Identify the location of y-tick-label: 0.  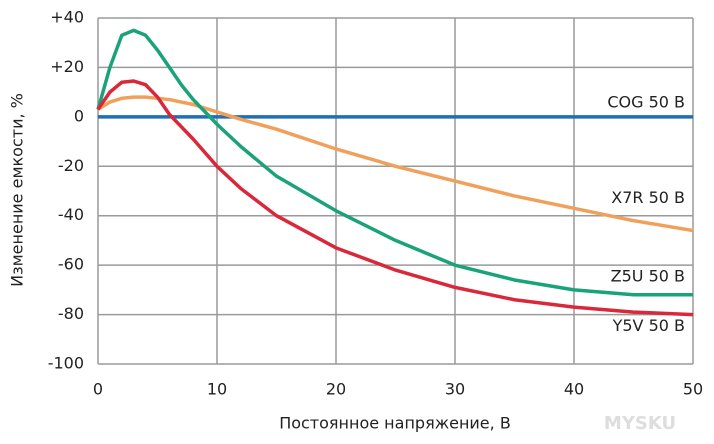
(79, 115).